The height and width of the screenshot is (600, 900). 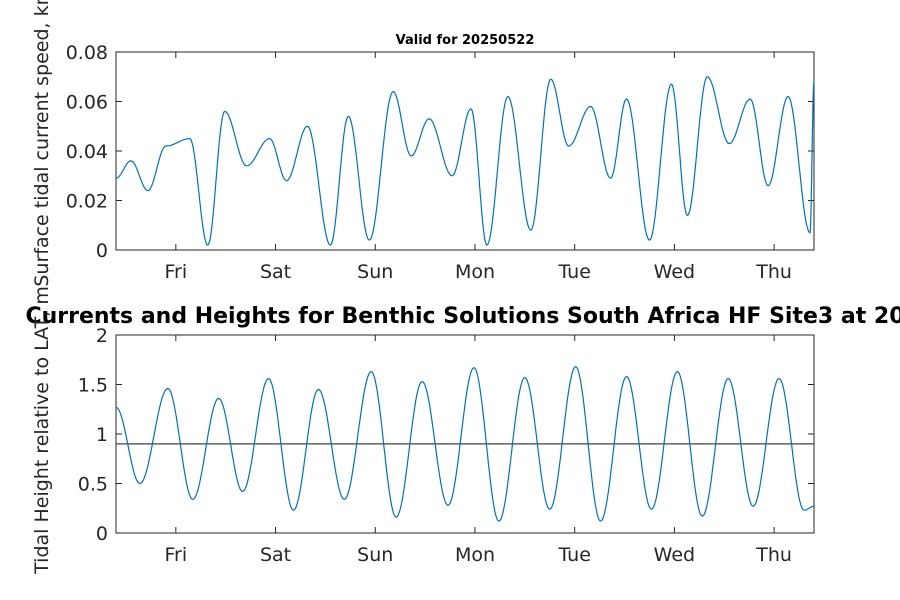 What do you see at coordinates (773, 272) in the screenshot?
I see `speed-x-tick-label: Thu` at bounding box center [773, 272].